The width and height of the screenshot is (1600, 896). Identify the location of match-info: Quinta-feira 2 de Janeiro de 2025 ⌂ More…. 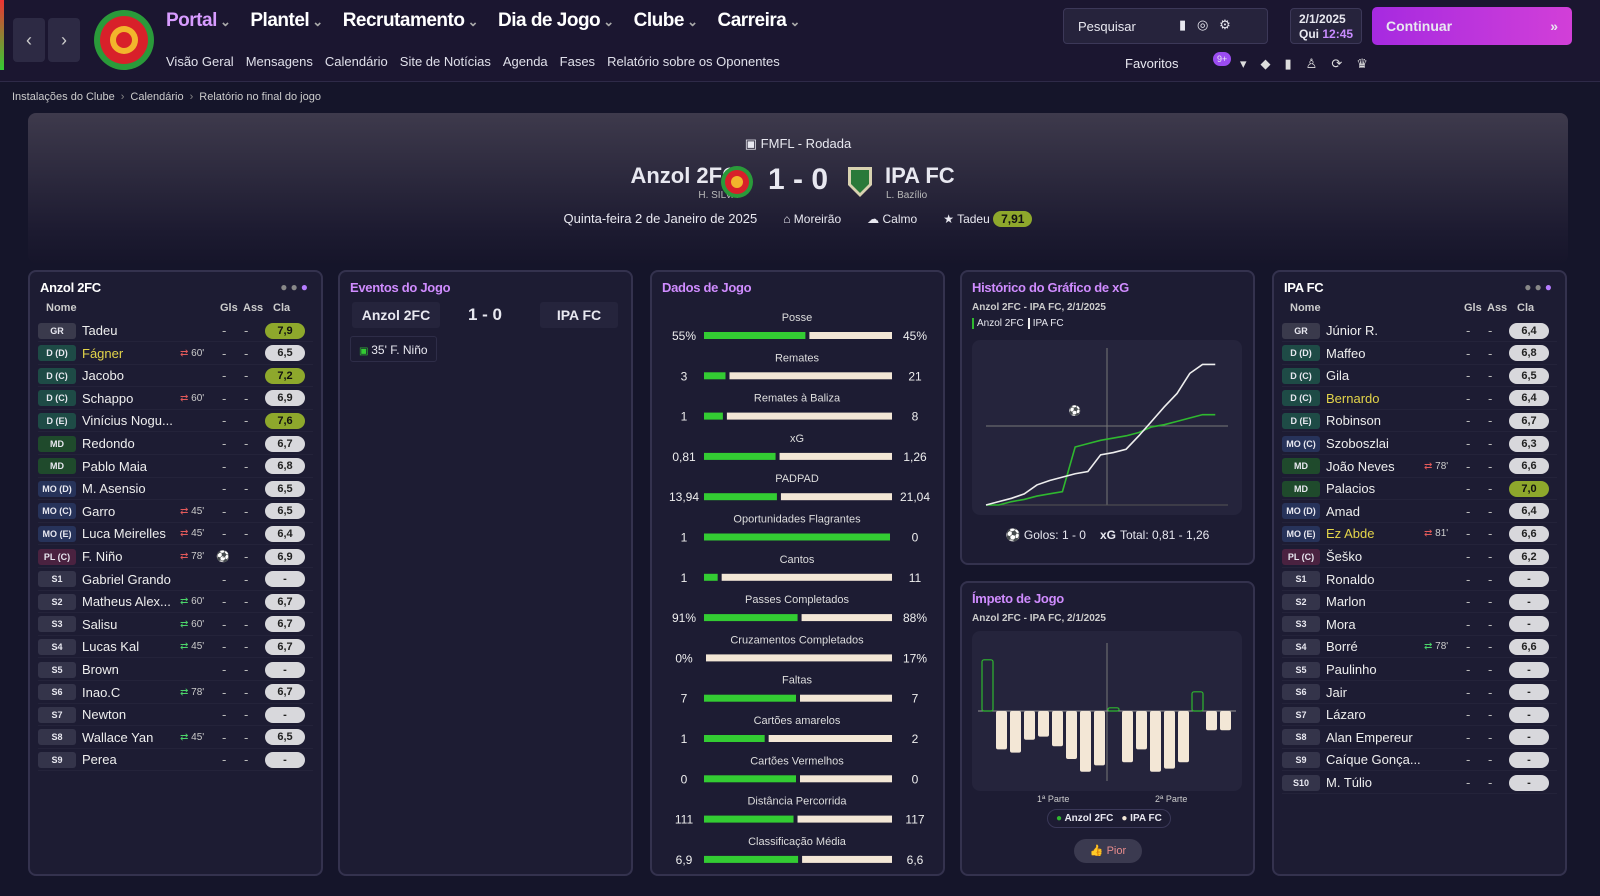
(798, 218).